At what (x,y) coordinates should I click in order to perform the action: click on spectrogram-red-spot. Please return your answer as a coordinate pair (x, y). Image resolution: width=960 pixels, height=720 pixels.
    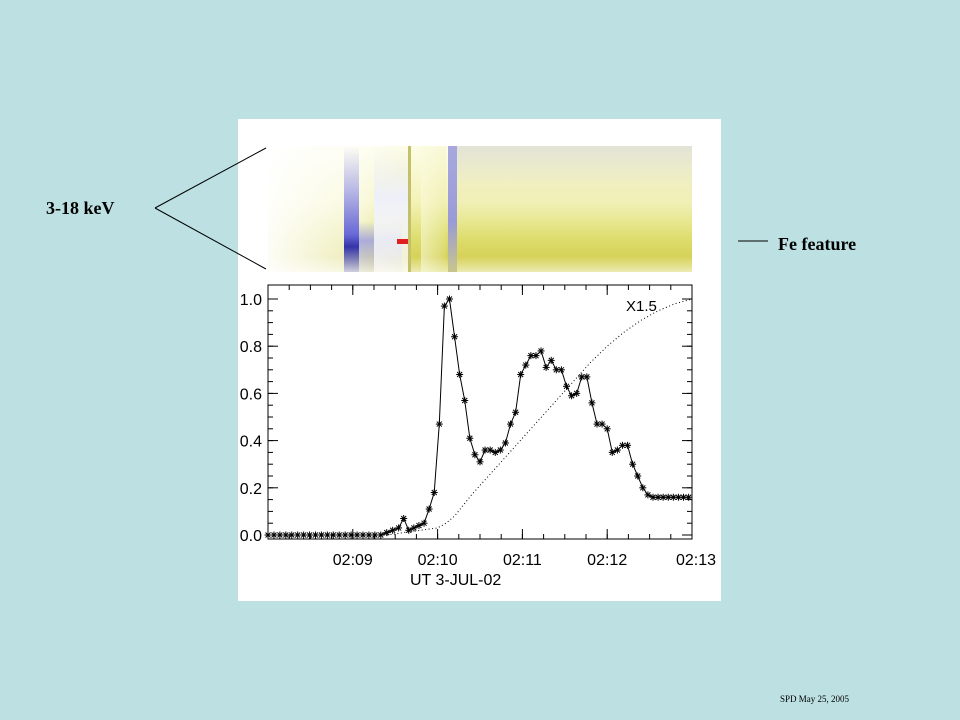
    Looking at the image, I should click on (403, 242).